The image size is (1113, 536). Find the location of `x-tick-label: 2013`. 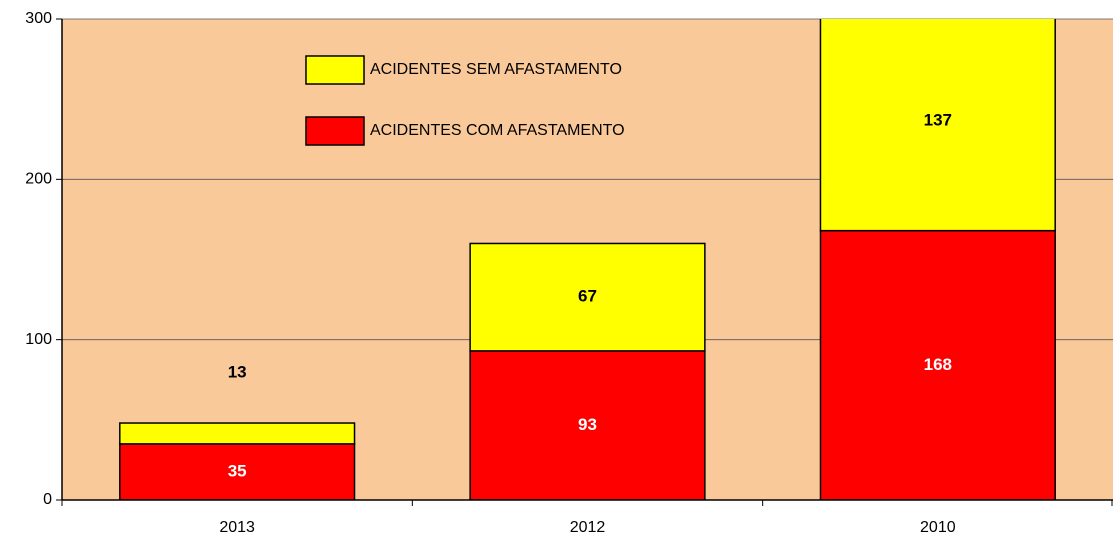

x-tick-label: 2013 is located at coordinates (237, 527).